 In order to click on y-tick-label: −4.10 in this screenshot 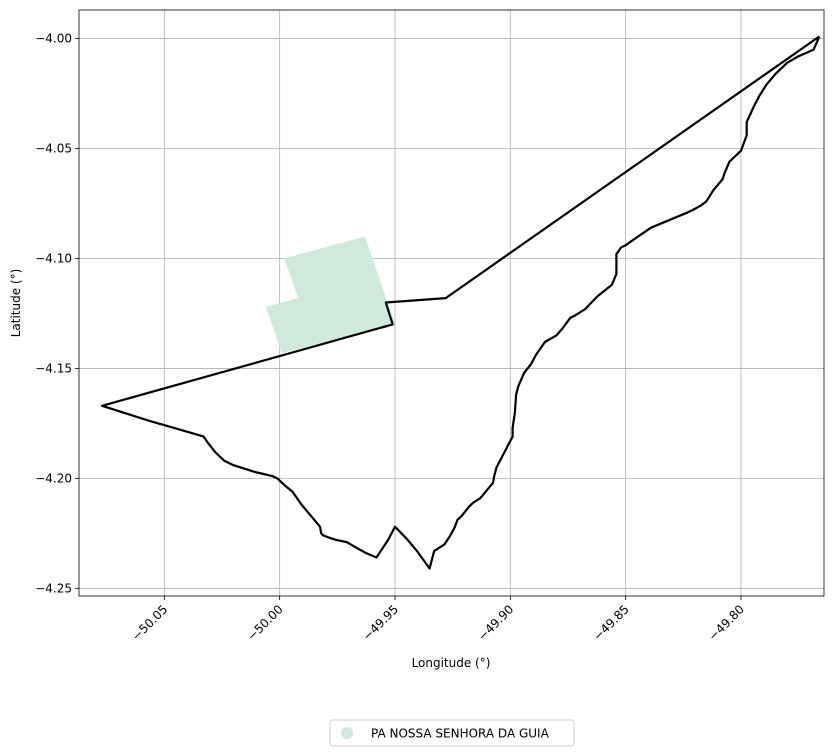, I will do `click(53, 258)`.